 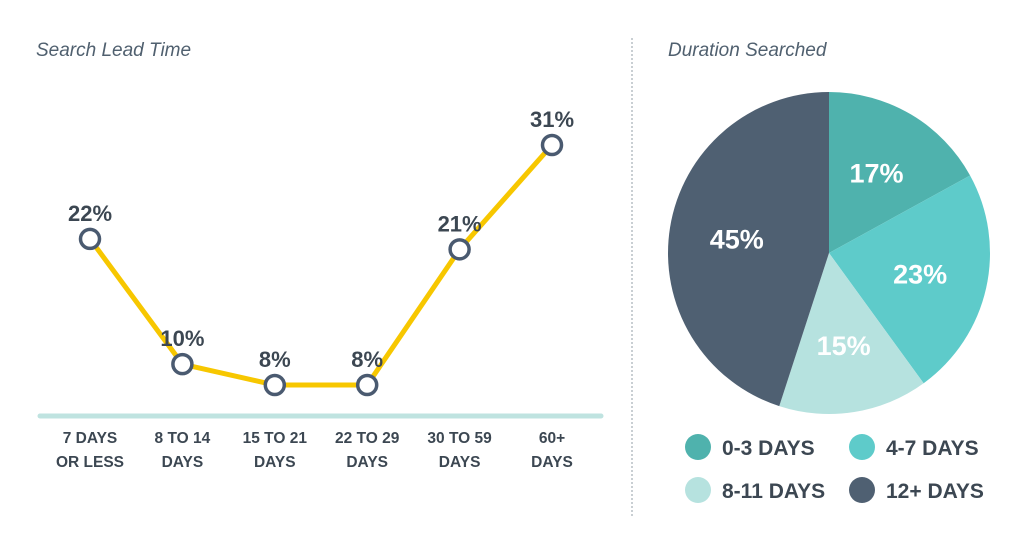 I want to click on pie-chart-title: Duration Searched, so click(x=747, y=50).